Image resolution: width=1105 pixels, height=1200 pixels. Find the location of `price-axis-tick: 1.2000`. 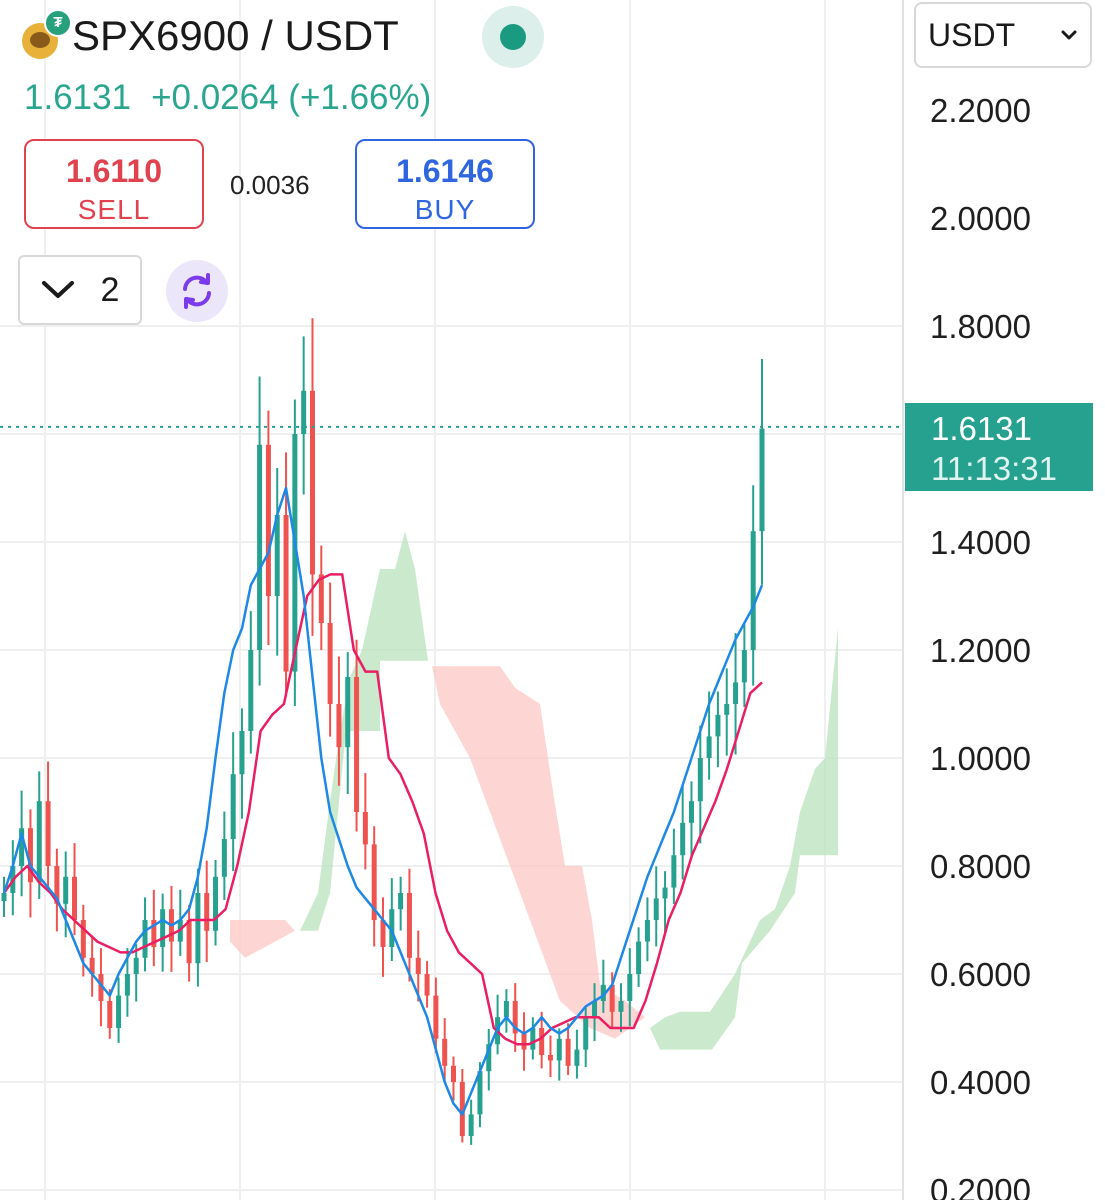

price-axis-tick: 1.2000 is located at coordinates (980, 650).